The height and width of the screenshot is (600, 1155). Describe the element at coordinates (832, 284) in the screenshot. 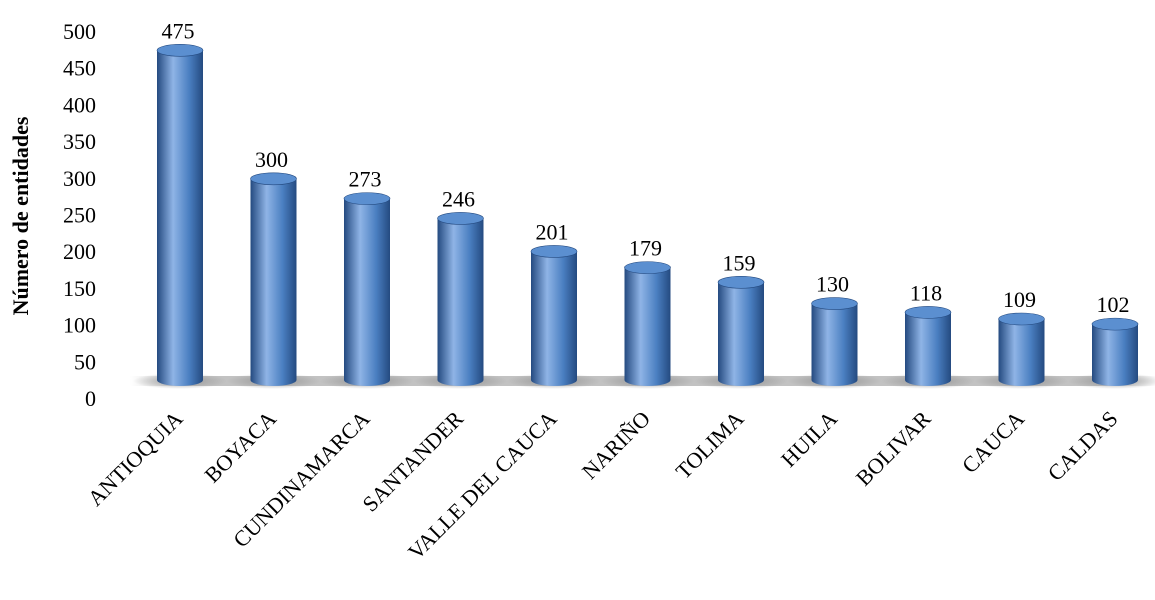

I see `data-label: 130` at that location.